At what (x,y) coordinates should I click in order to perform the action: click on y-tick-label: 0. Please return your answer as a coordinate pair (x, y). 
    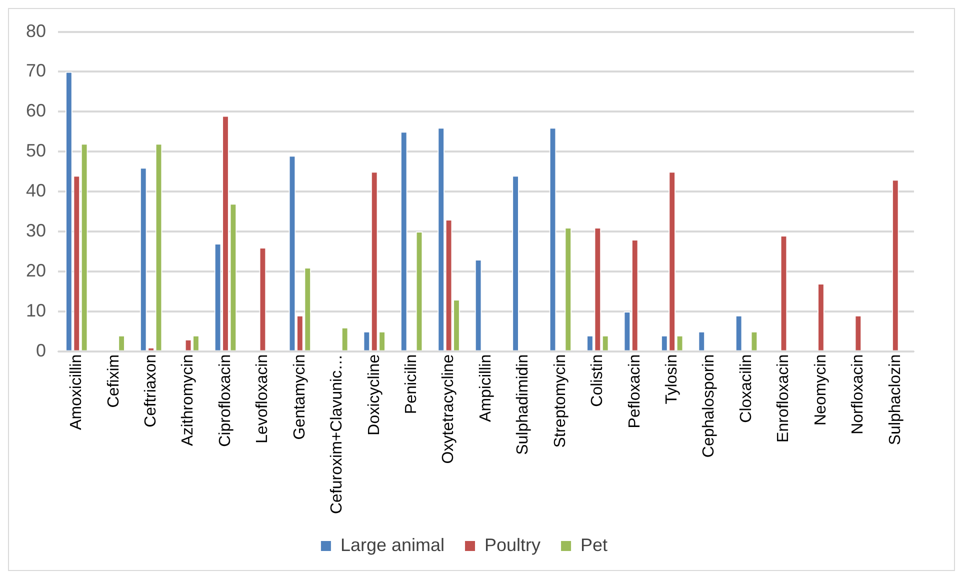
    Looking at the image, I should click on (41, 350).